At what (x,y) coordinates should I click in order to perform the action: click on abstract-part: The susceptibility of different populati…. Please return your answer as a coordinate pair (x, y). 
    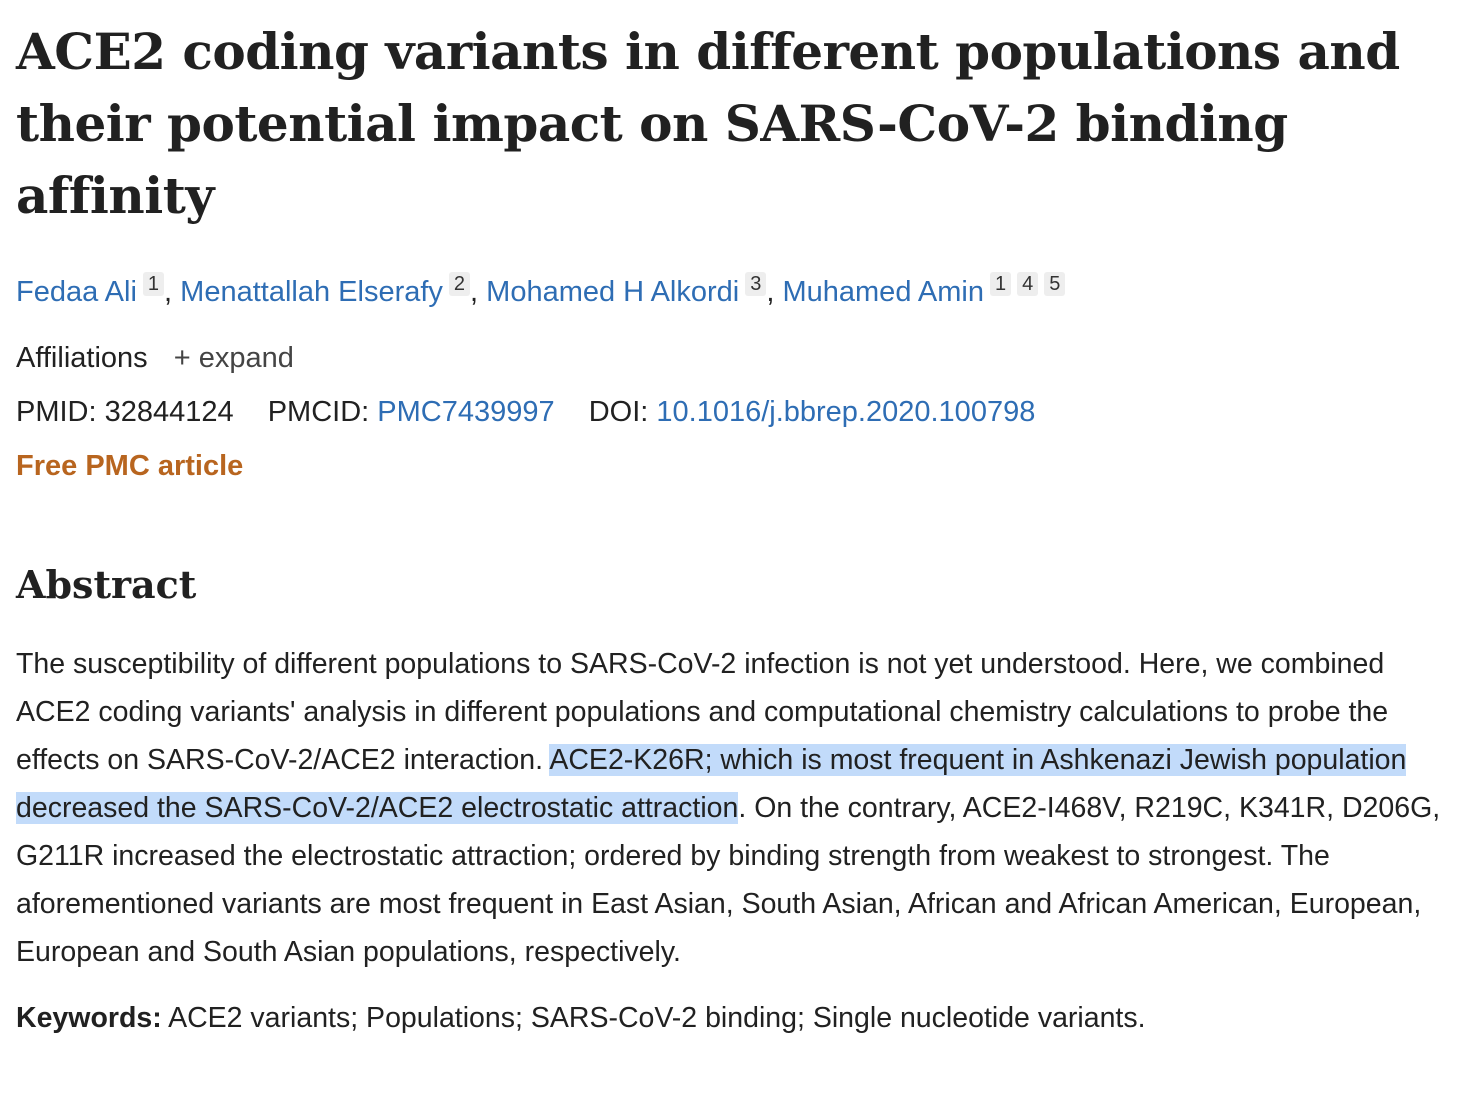
    Looking at the image, I should click on (702, 712).